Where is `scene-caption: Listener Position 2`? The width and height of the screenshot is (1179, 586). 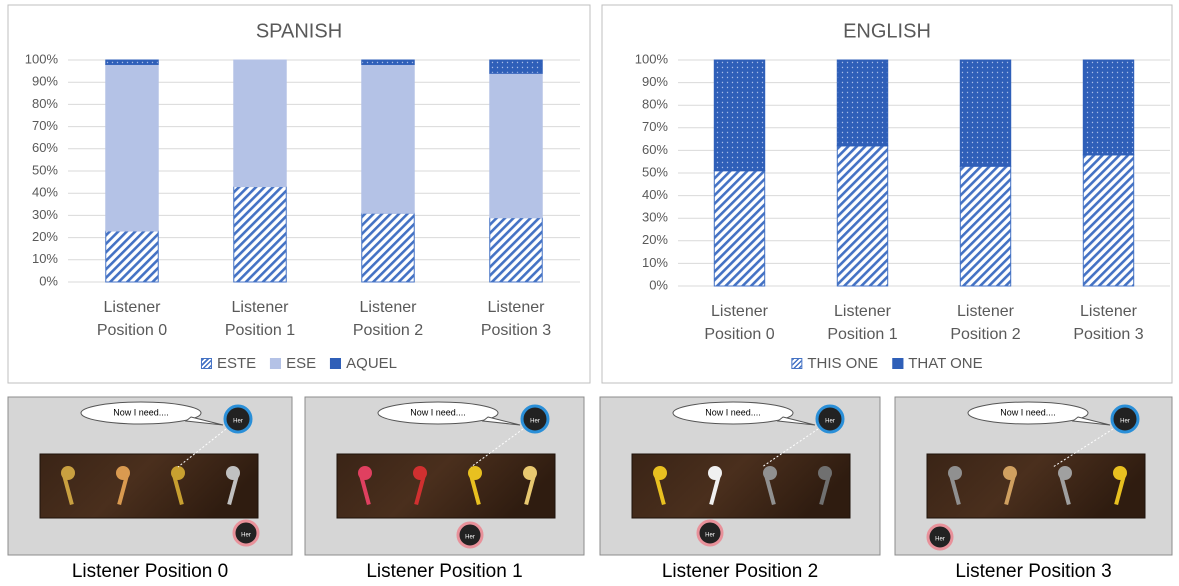
scene-caption: Listener Position 2 is located at coordinates (740, 571).